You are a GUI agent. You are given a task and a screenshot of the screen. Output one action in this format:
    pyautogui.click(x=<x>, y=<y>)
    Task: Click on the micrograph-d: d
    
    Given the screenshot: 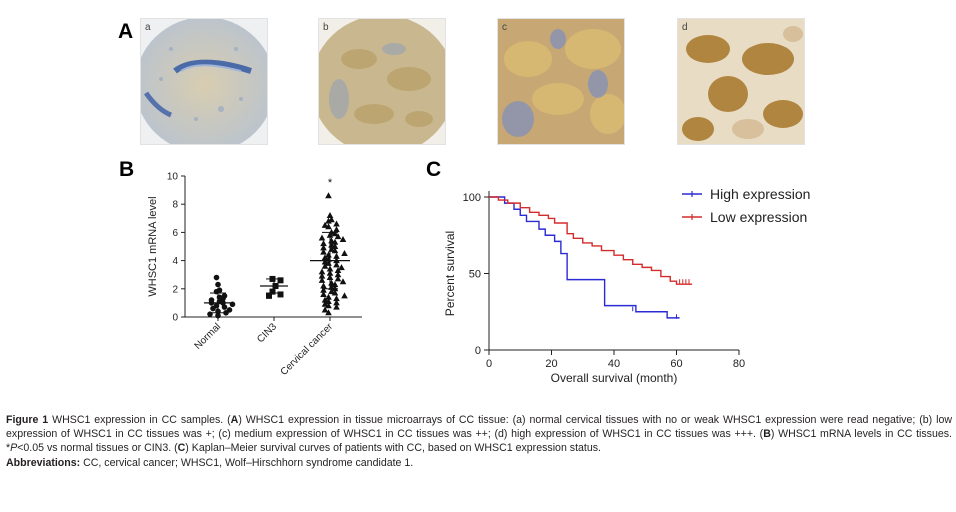 What is the action you would take?
    pyautogui.click(x=741, y=81)
    